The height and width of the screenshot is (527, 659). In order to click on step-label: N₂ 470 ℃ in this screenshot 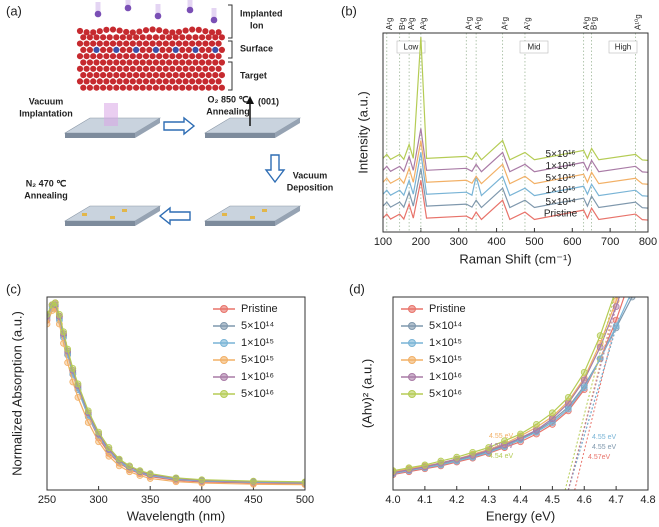, I will do `click(46, 183)`.